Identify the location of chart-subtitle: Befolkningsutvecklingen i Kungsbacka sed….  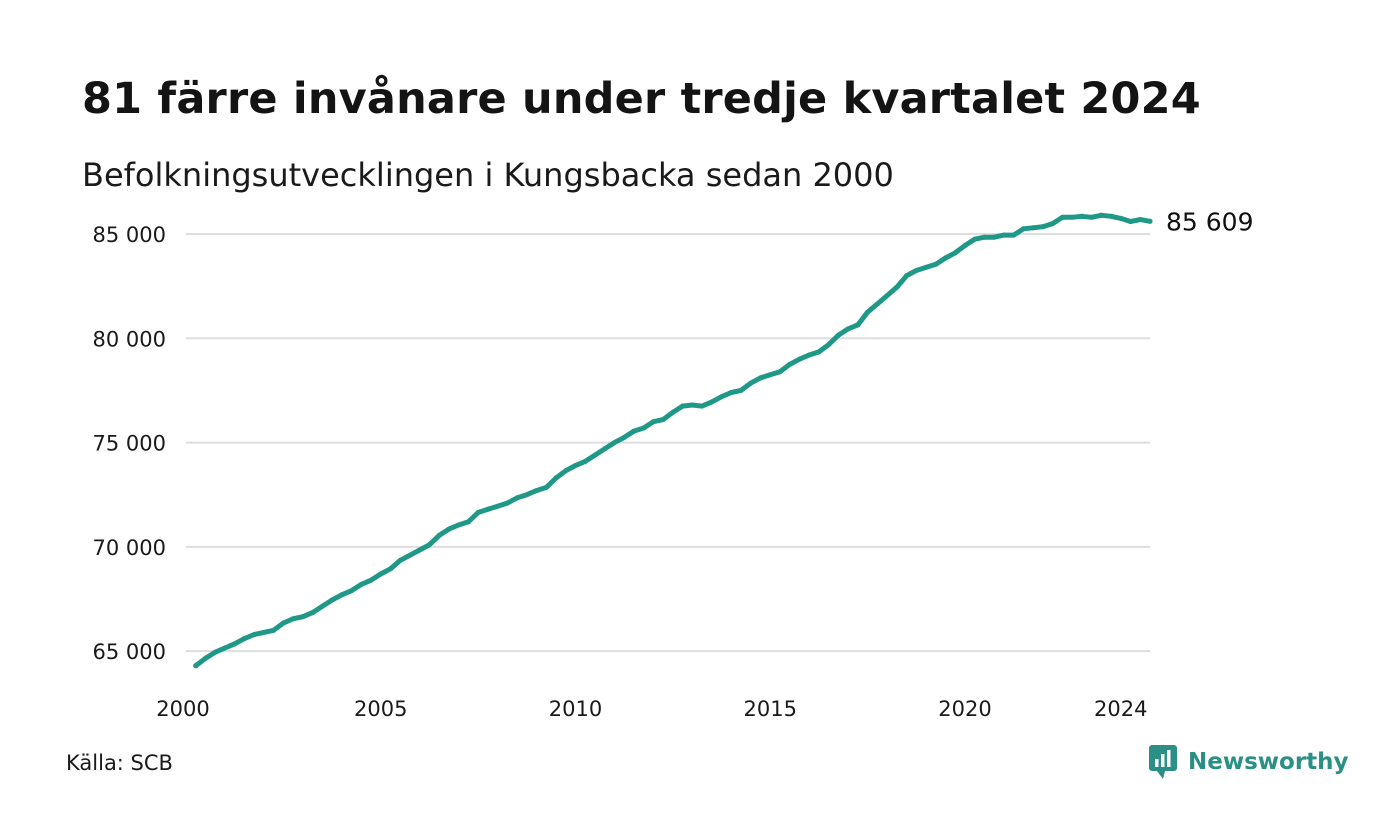
(488, 175).